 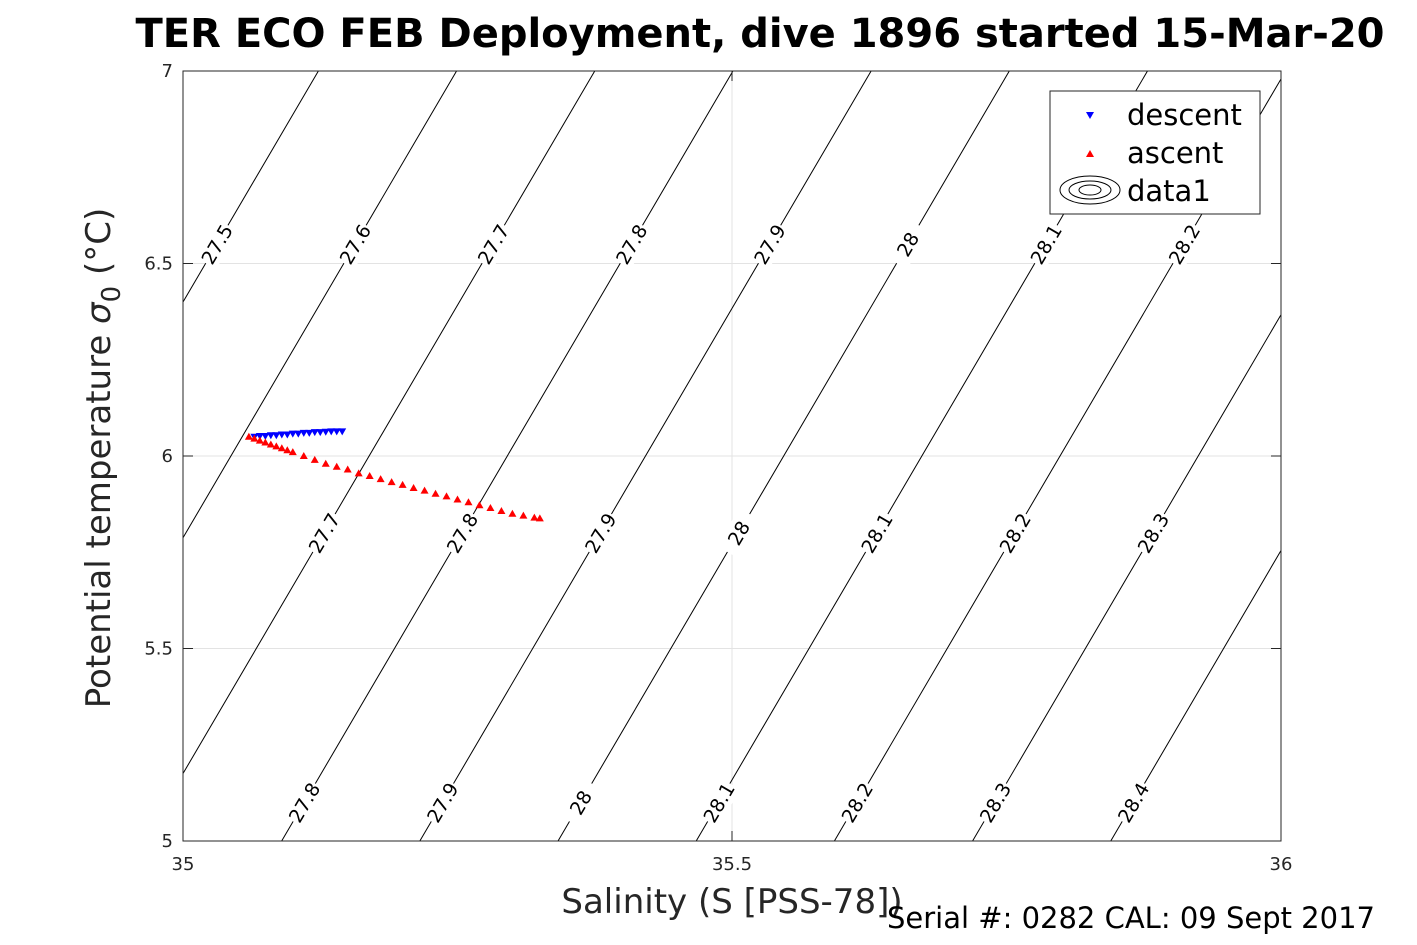 What do you see at coordinates (183, 864) in the screenshot?
I see `x-tick-label: 35` at bounding box center [183, 864].